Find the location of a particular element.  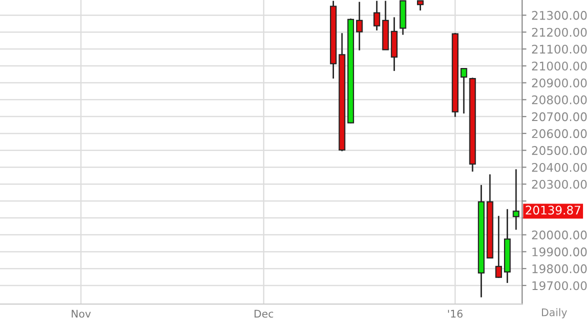

y-tick-label: 21300.00 is located at coordinates (559, 15).